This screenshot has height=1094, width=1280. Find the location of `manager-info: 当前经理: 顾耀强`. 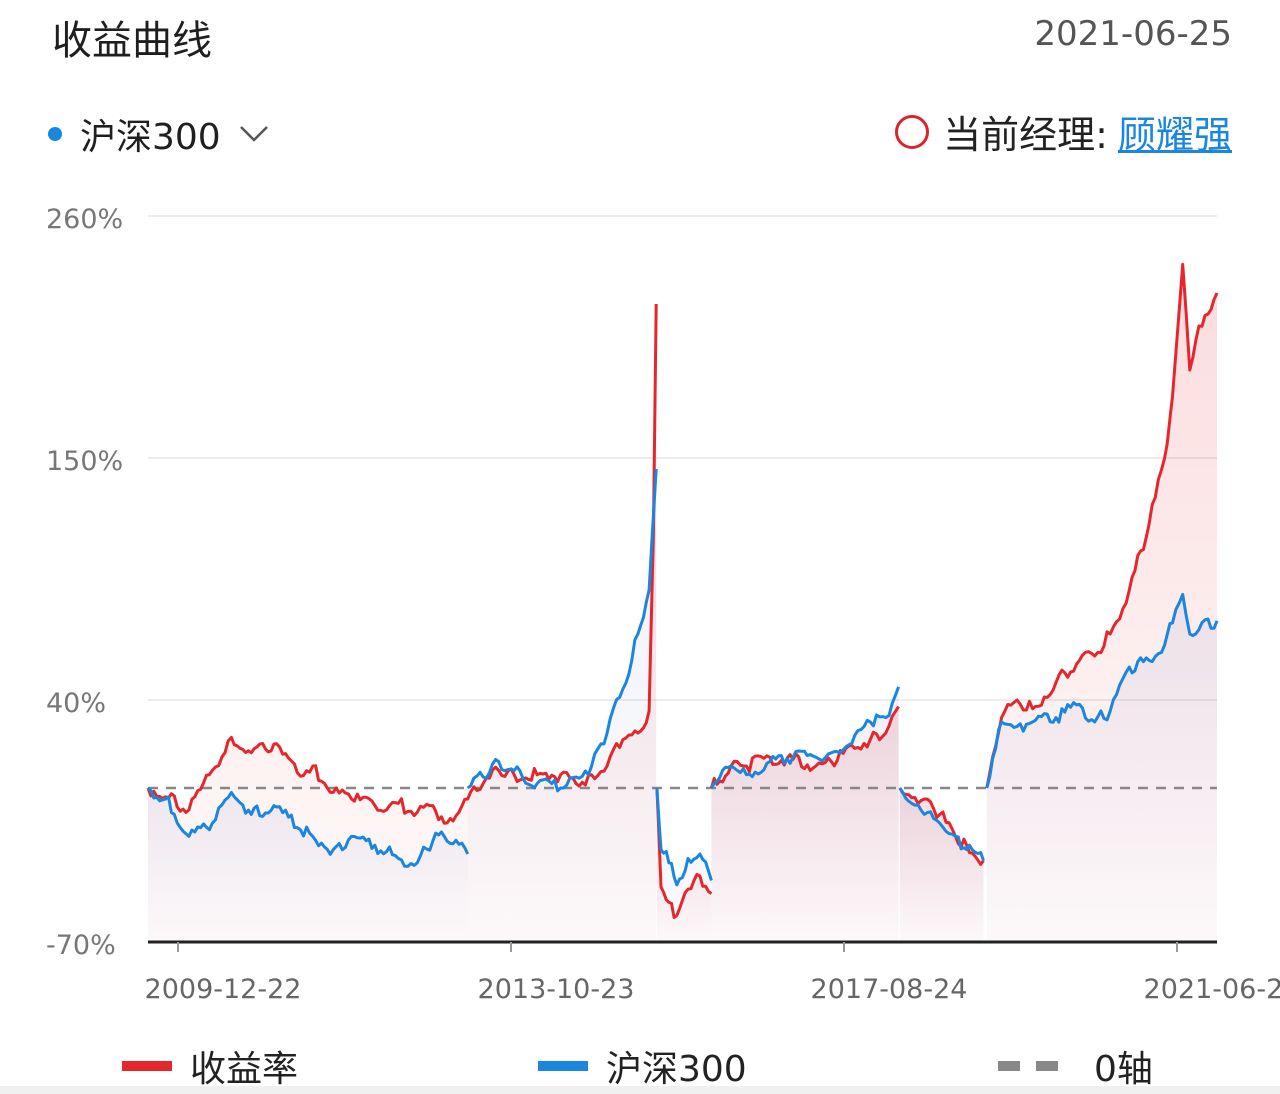

manager-info: 当前经理: 顾耀强 is located at coordinates (1063, 131).